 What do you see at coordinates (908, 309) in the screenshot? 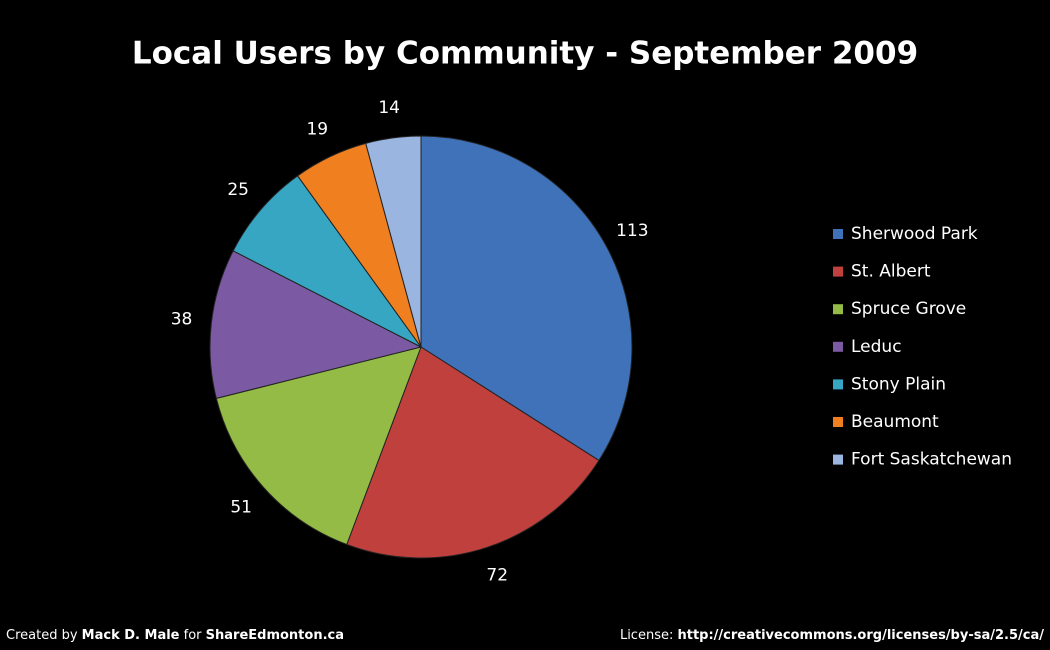
I see `legend-label: Spruce Grove` at bounding box center [908, 309].